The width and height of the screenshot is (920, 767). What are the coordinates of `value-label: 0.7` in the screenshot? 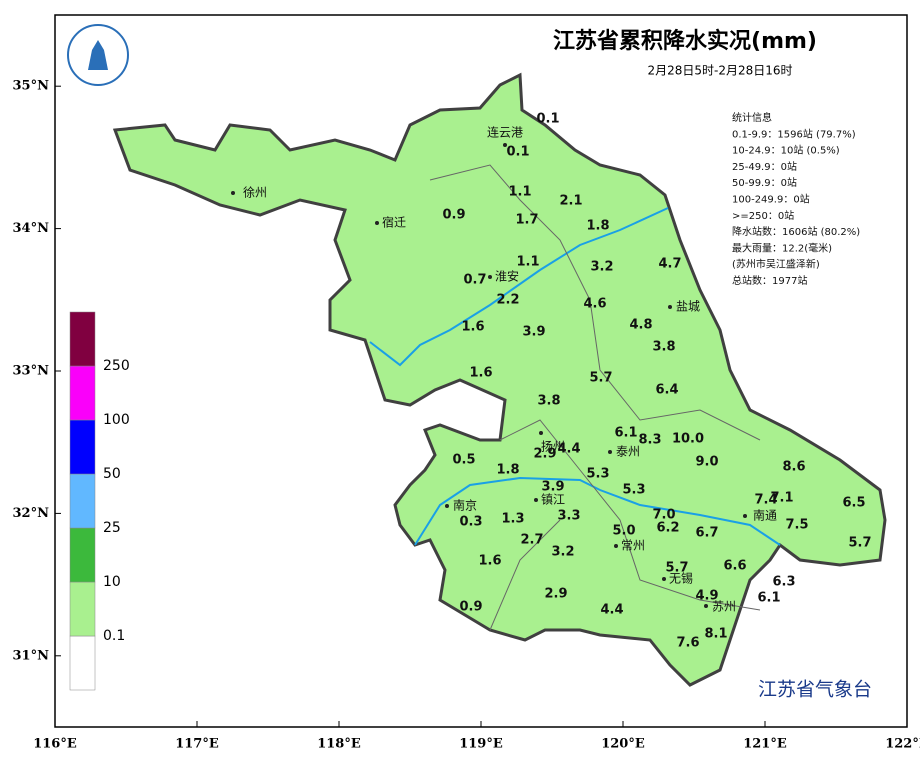 It's located at (474, 280).